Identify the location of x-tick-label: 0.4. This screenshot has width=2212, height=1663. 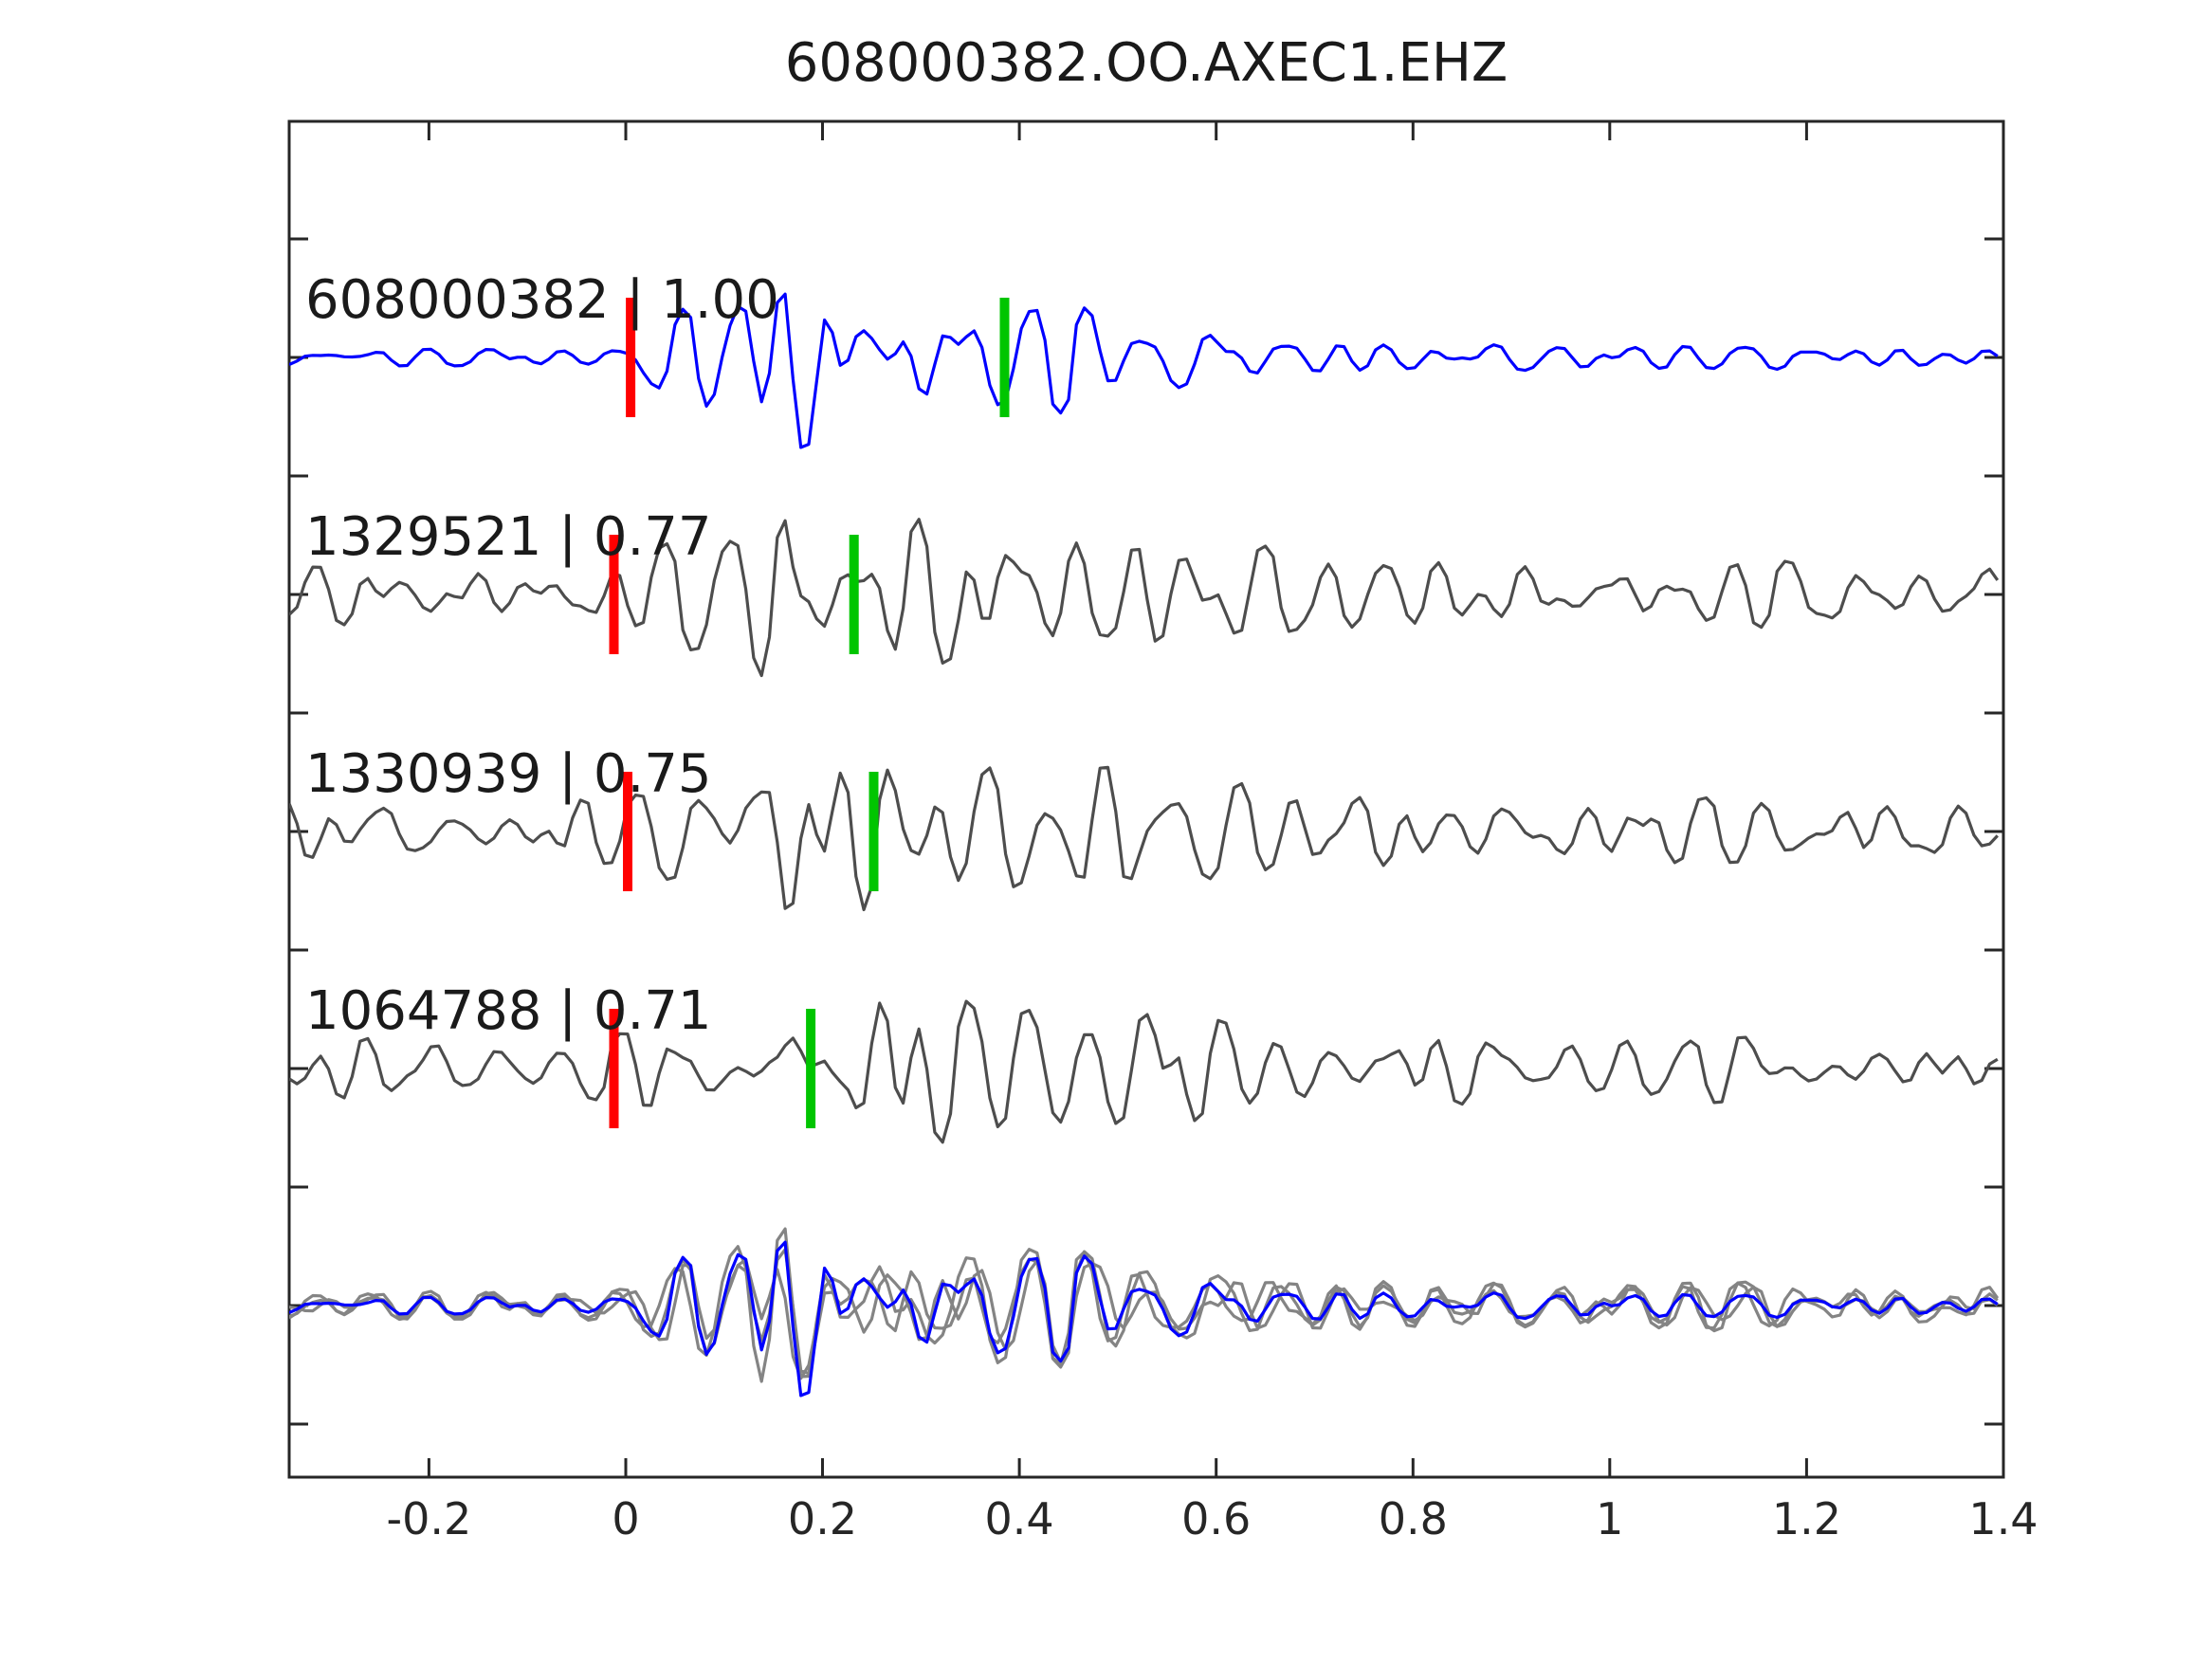
(1019, 1518).